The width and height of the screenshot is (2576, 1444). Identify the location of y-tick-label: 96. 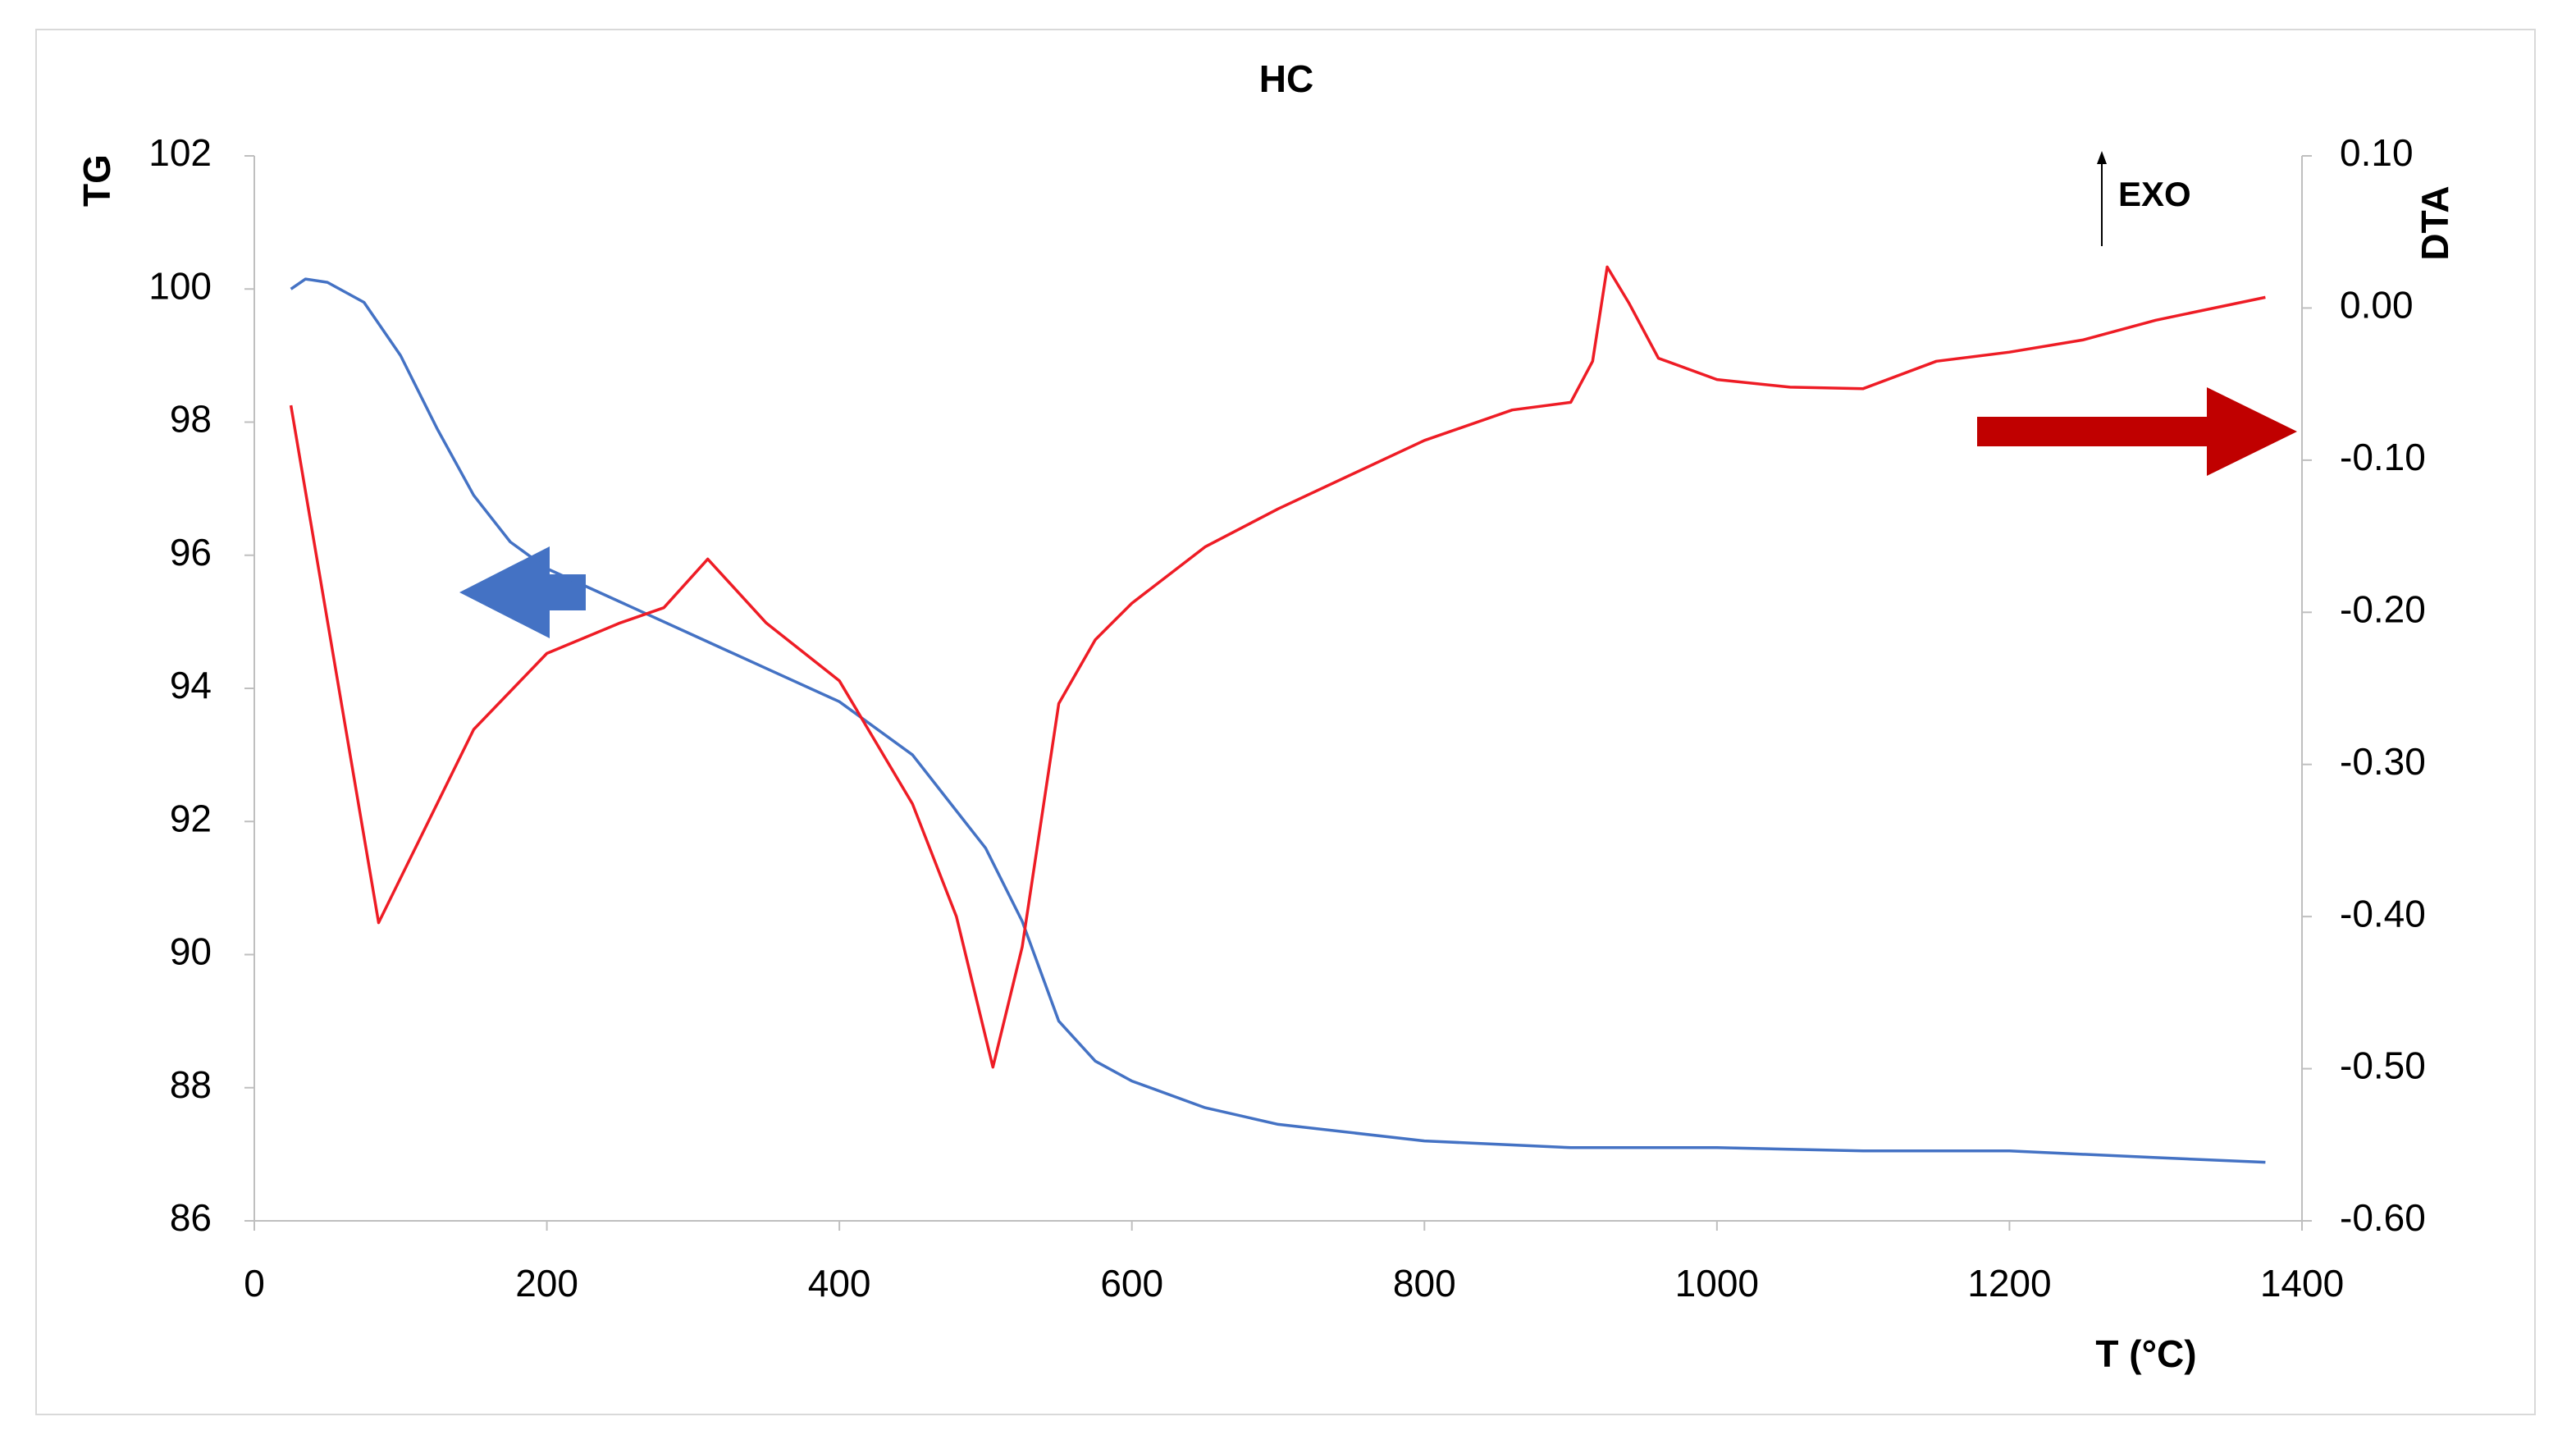
(191, 552).